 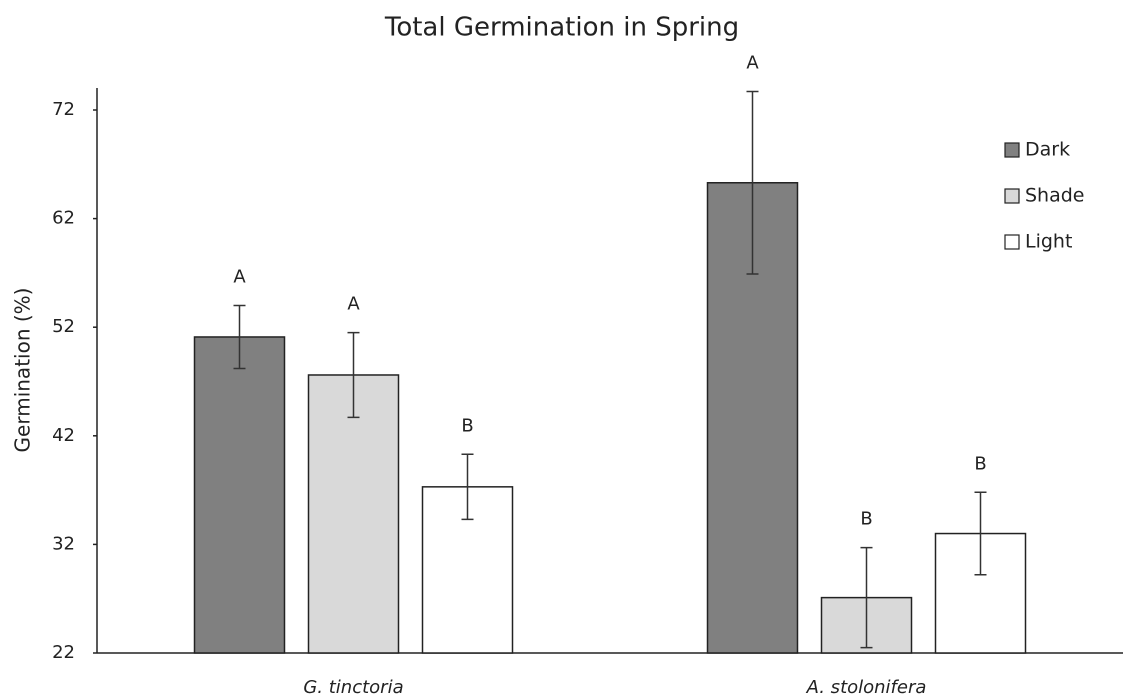 I want to click on x-tick-label: G. tinctoria, so click(x=353, y=687).